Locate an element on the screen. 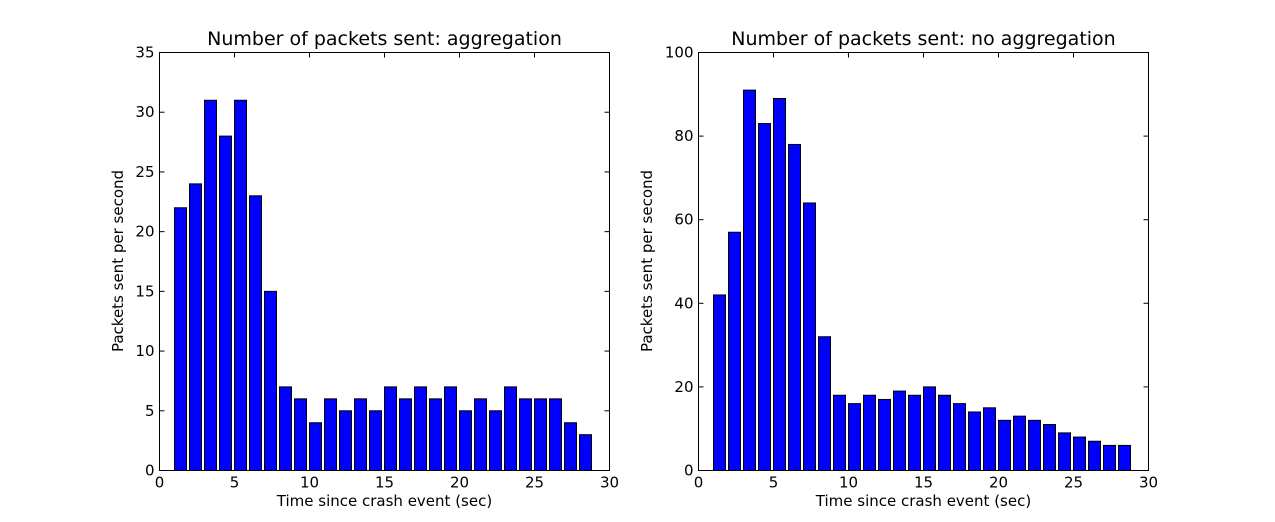  y-tick-label-aggregation-15: 15 is located at coordinates (144, 291).